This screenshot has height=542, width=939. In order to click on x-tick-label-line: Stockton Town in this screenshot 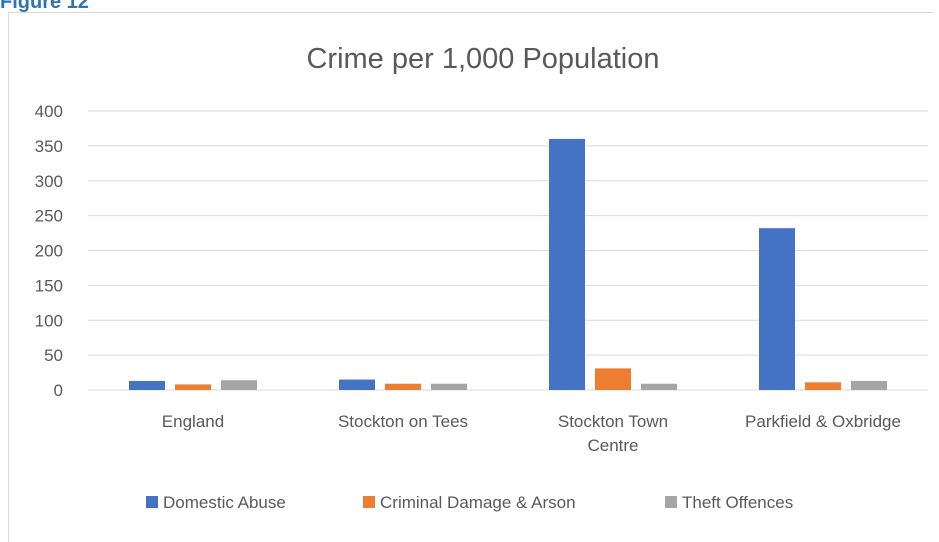, I will do `click(613, 421)`.